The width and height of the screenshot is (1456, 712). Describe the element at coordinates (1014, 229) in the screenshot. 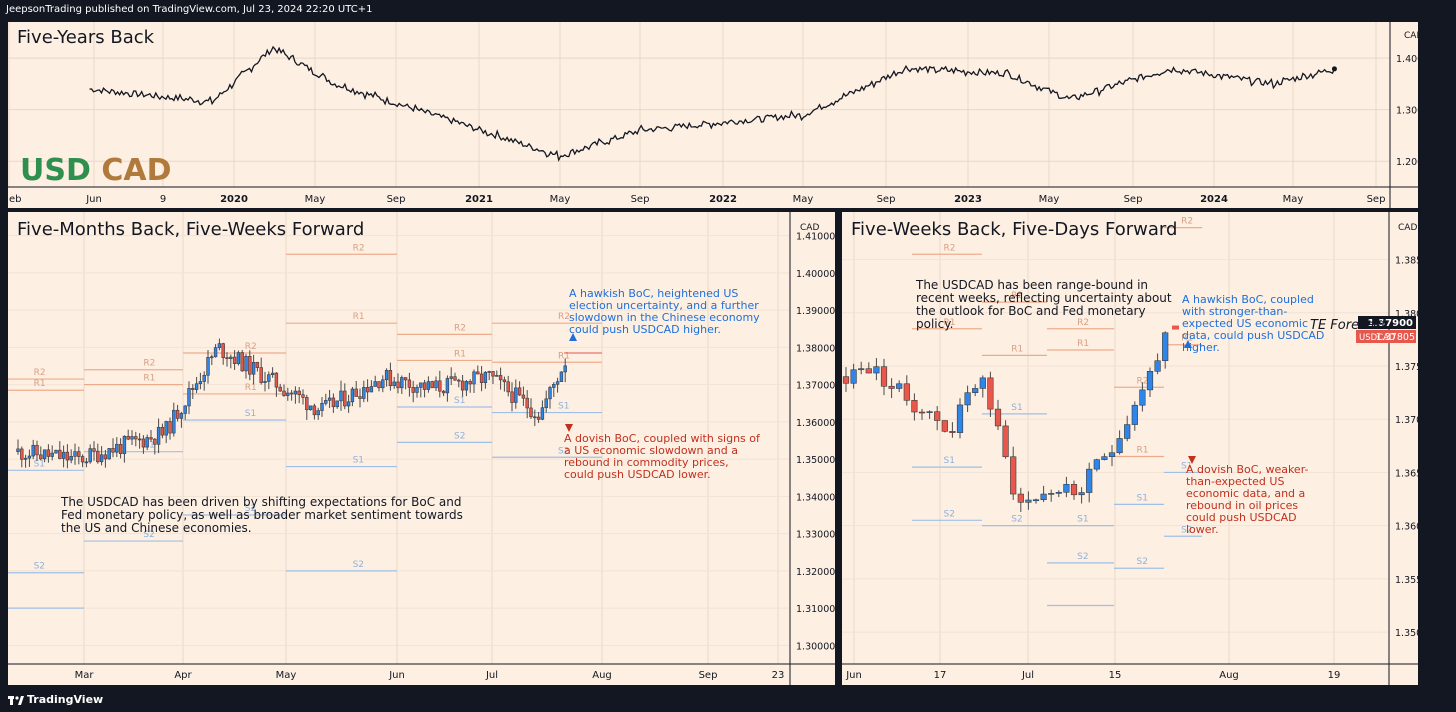

I see `panel-title: Five-Weeks Back, Five-Days Forward` at that location.